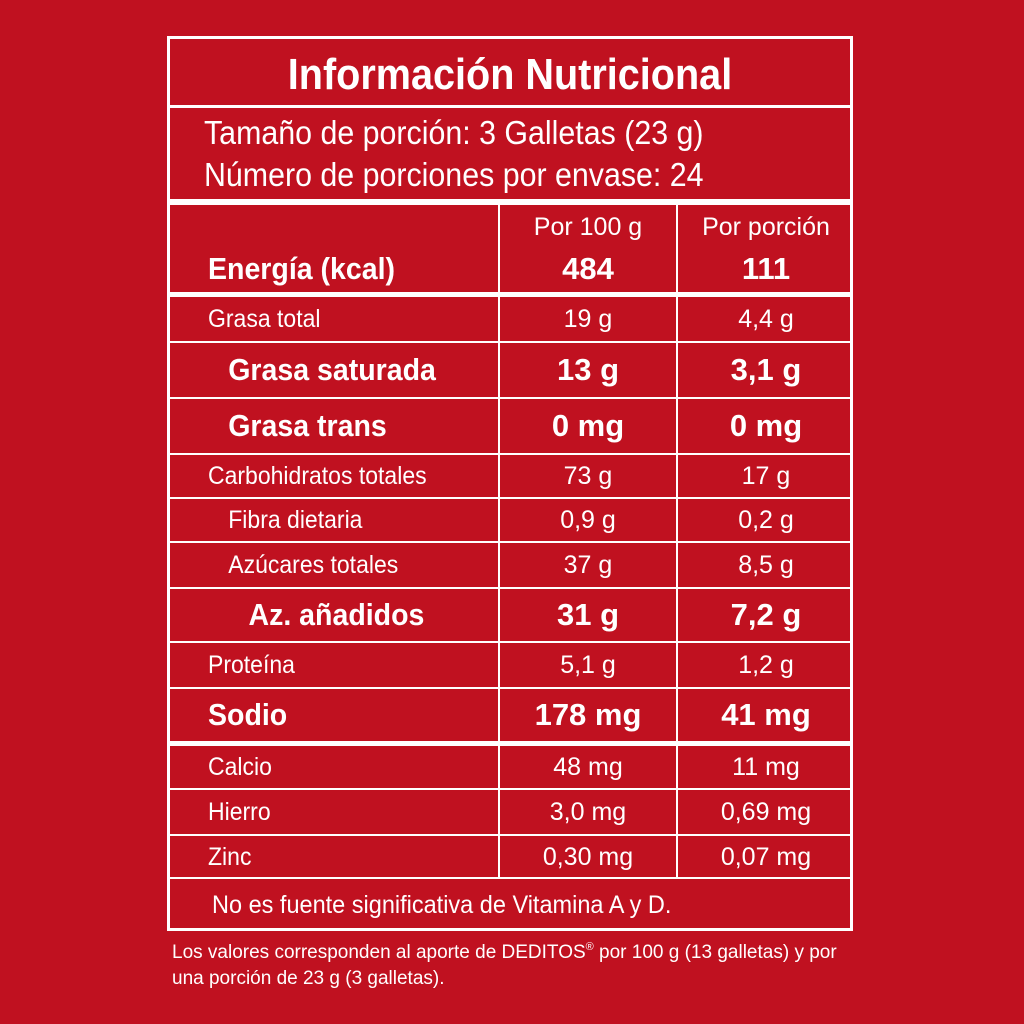 Image resolution: width=1024 pixels, height=1024 pixels. I want to click on nutrient-row-calcium: Calcio 48 mg 11 mg, so click(510, 767).